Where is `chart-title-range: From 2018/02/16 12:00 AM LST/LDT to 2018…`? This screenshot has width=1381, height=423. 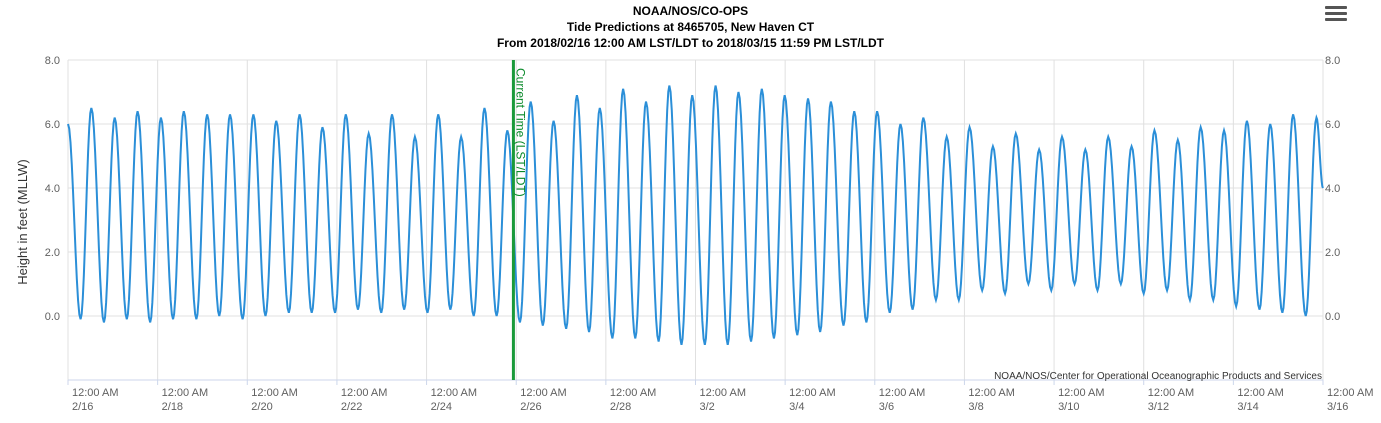
chart-title-range: From 2018/02/16 12:00 AM LST/LDT to 2018… is located at coordinates (690, 43).